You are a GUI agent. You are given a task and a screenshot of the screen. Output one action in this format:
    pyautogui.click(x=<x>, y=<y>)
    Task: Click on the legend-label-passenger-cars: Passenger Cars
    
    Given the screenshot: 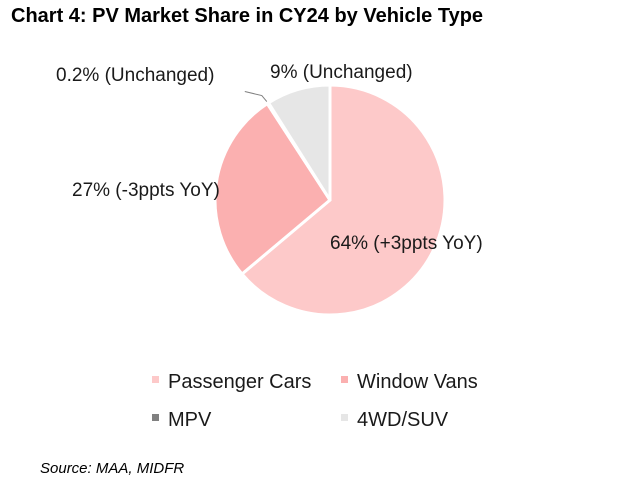 What is the action you would take?
    pyautogui.click(x=239, y=382)
    